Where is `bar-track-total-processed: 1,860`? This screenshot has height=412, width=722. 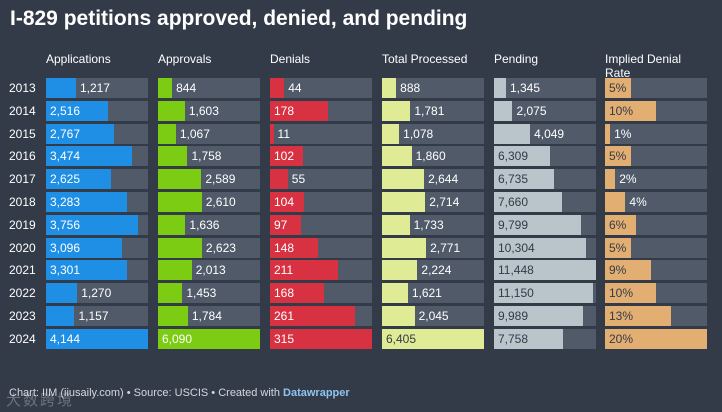
bar-track-total-processed: 1,860 is located at coordinates (433, 156).